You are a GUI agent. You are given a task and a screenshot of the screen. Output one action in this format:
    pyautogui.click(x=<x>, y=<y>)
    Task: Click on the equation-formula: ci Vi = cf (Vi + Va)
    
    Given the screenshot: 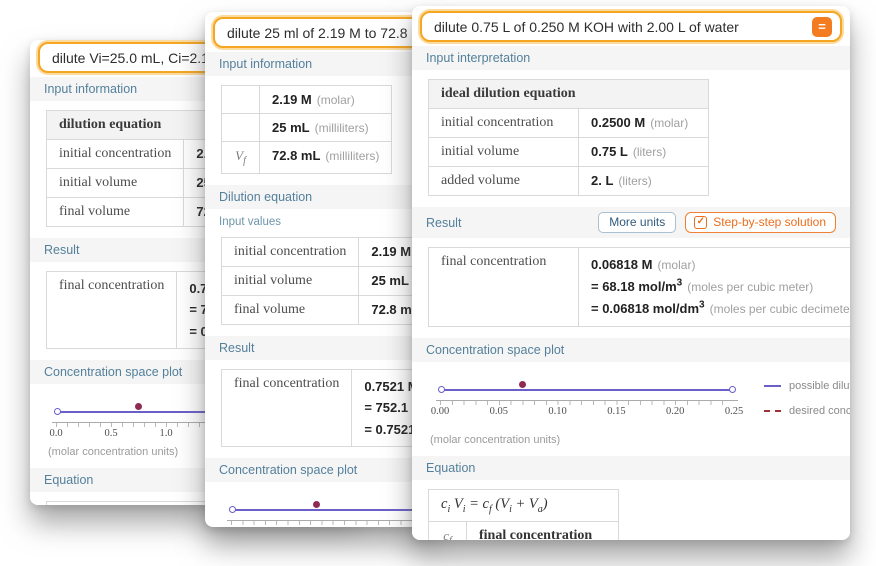 What is the action you would take?
    pyautogui.click(x=523, y=505)
    